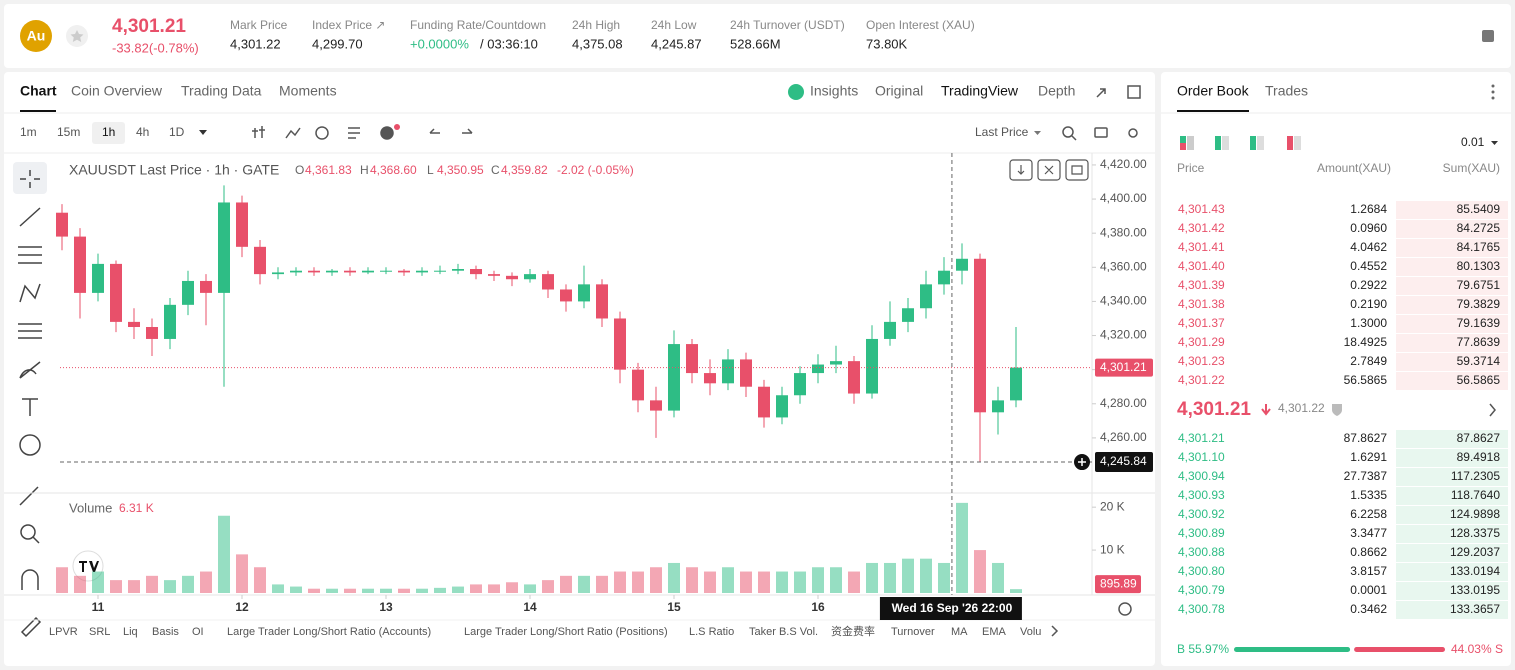 Image resolution: width=1515 pixels, height=670 pixels. I want to click on ob-amount: 27.7387, so click(1366, 476).